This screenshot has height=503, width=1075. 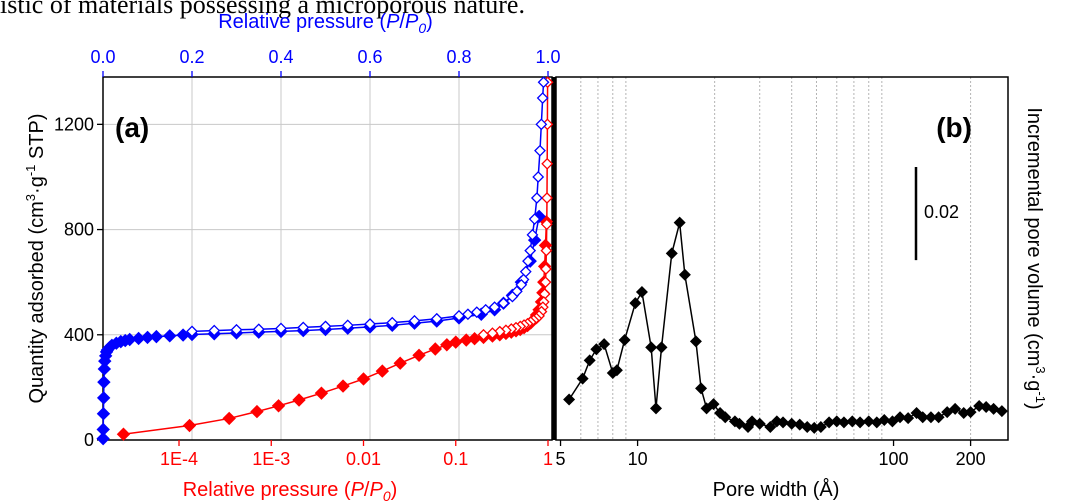 I want to click on panel-a-label: (a), so click(x=132, y=127).